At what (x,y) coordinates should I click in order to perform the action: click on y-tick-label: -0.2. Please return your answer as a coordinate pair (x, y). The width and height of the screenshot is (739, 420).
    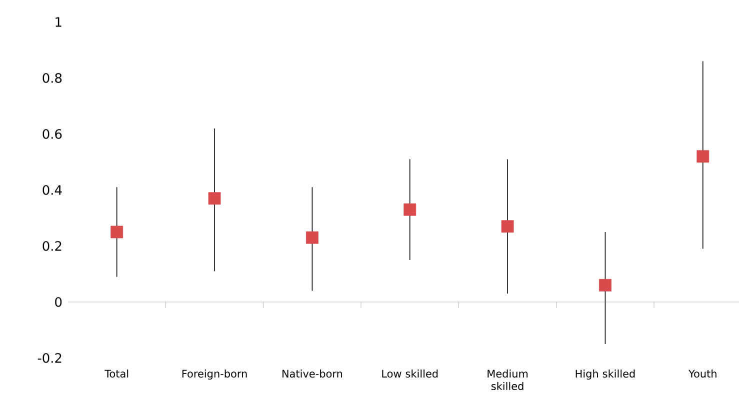
    Looking at the image, I should click on (50, 358).